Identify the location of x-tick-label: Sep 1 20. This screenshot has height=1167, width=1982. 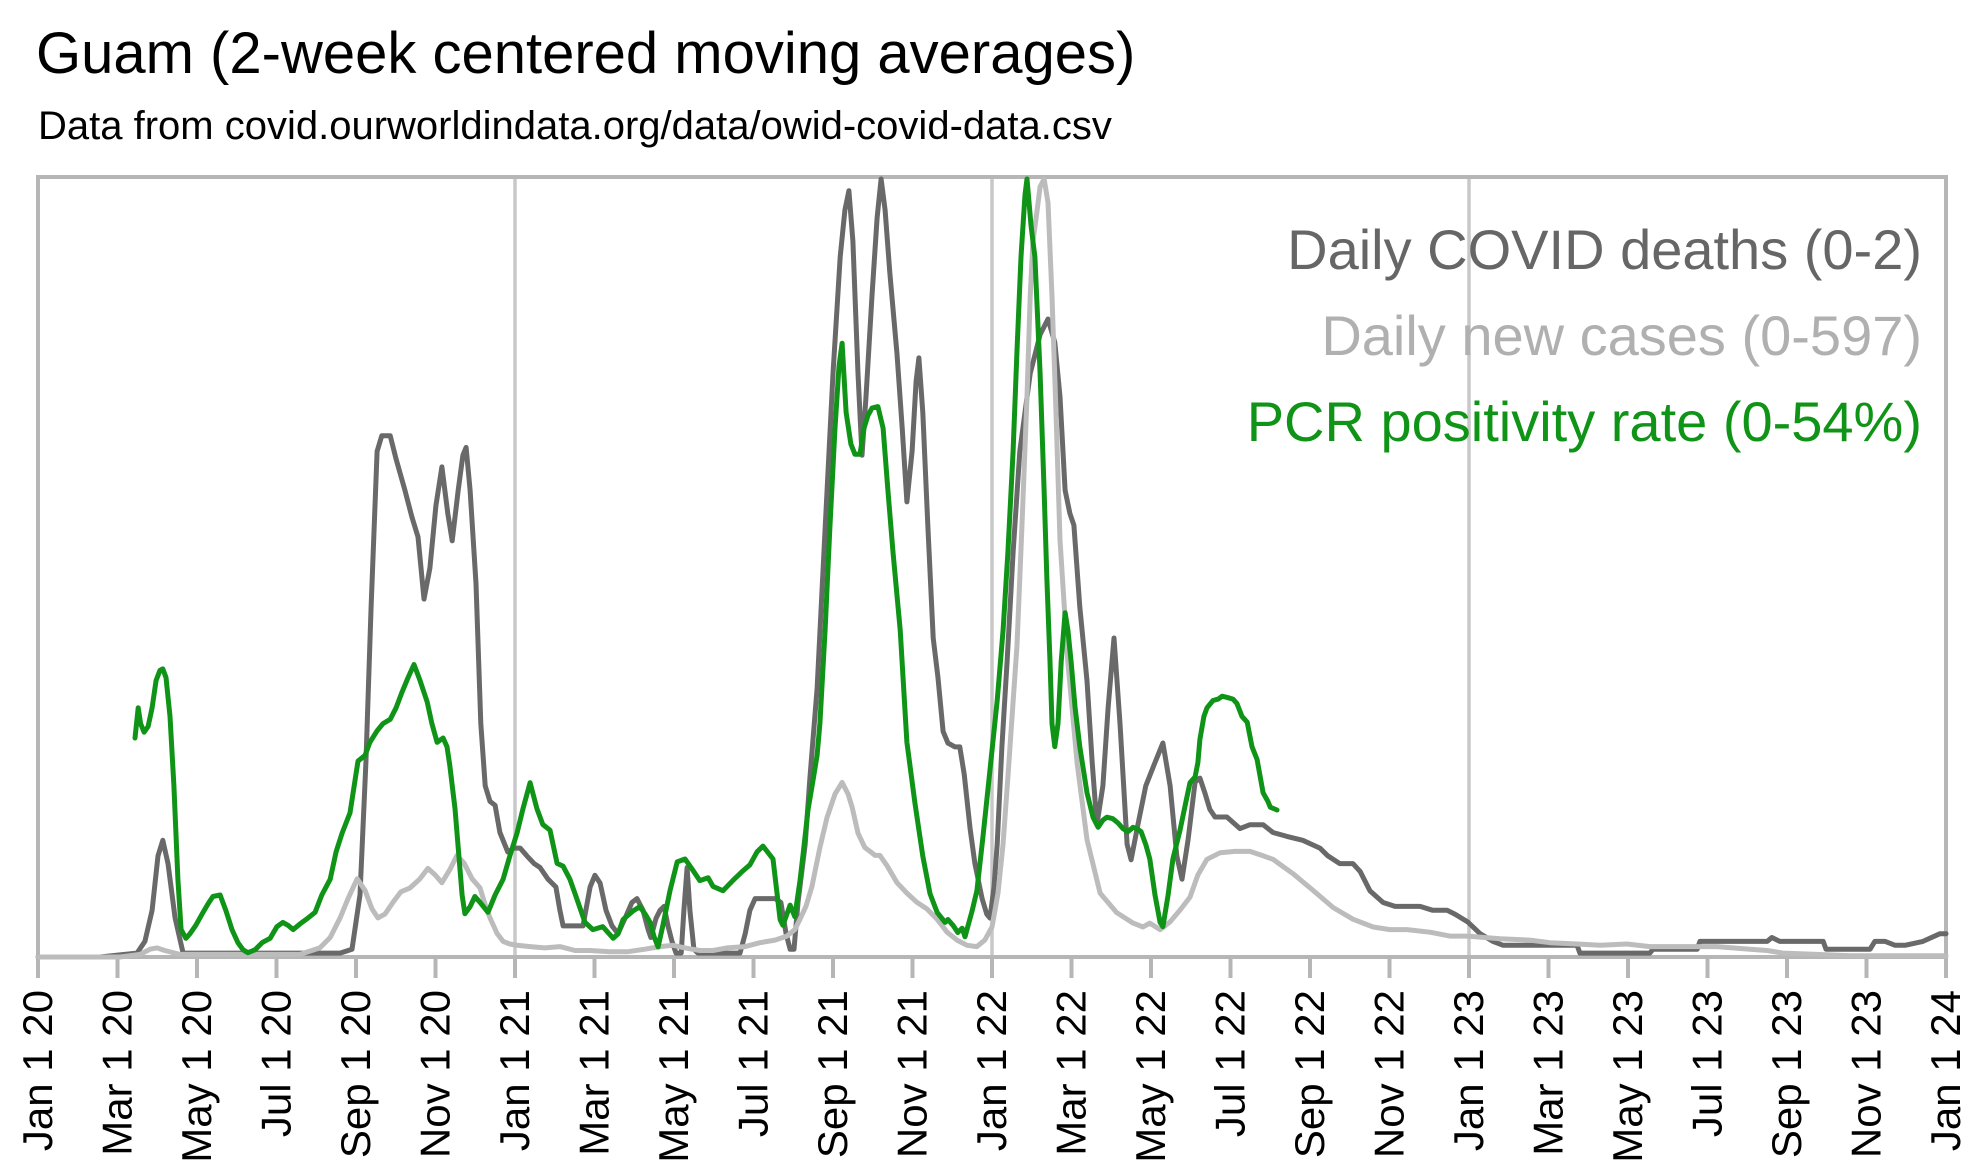
(355, 1074).